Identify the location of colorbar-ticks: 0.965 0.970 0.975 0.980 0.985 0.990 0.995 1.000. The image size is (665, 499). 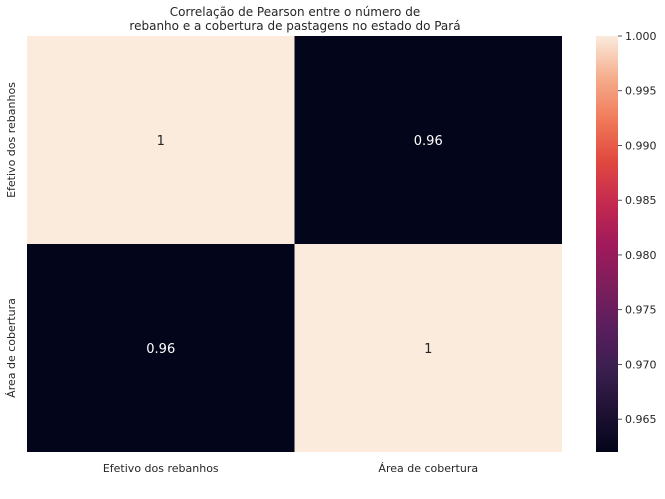
(637, 228).